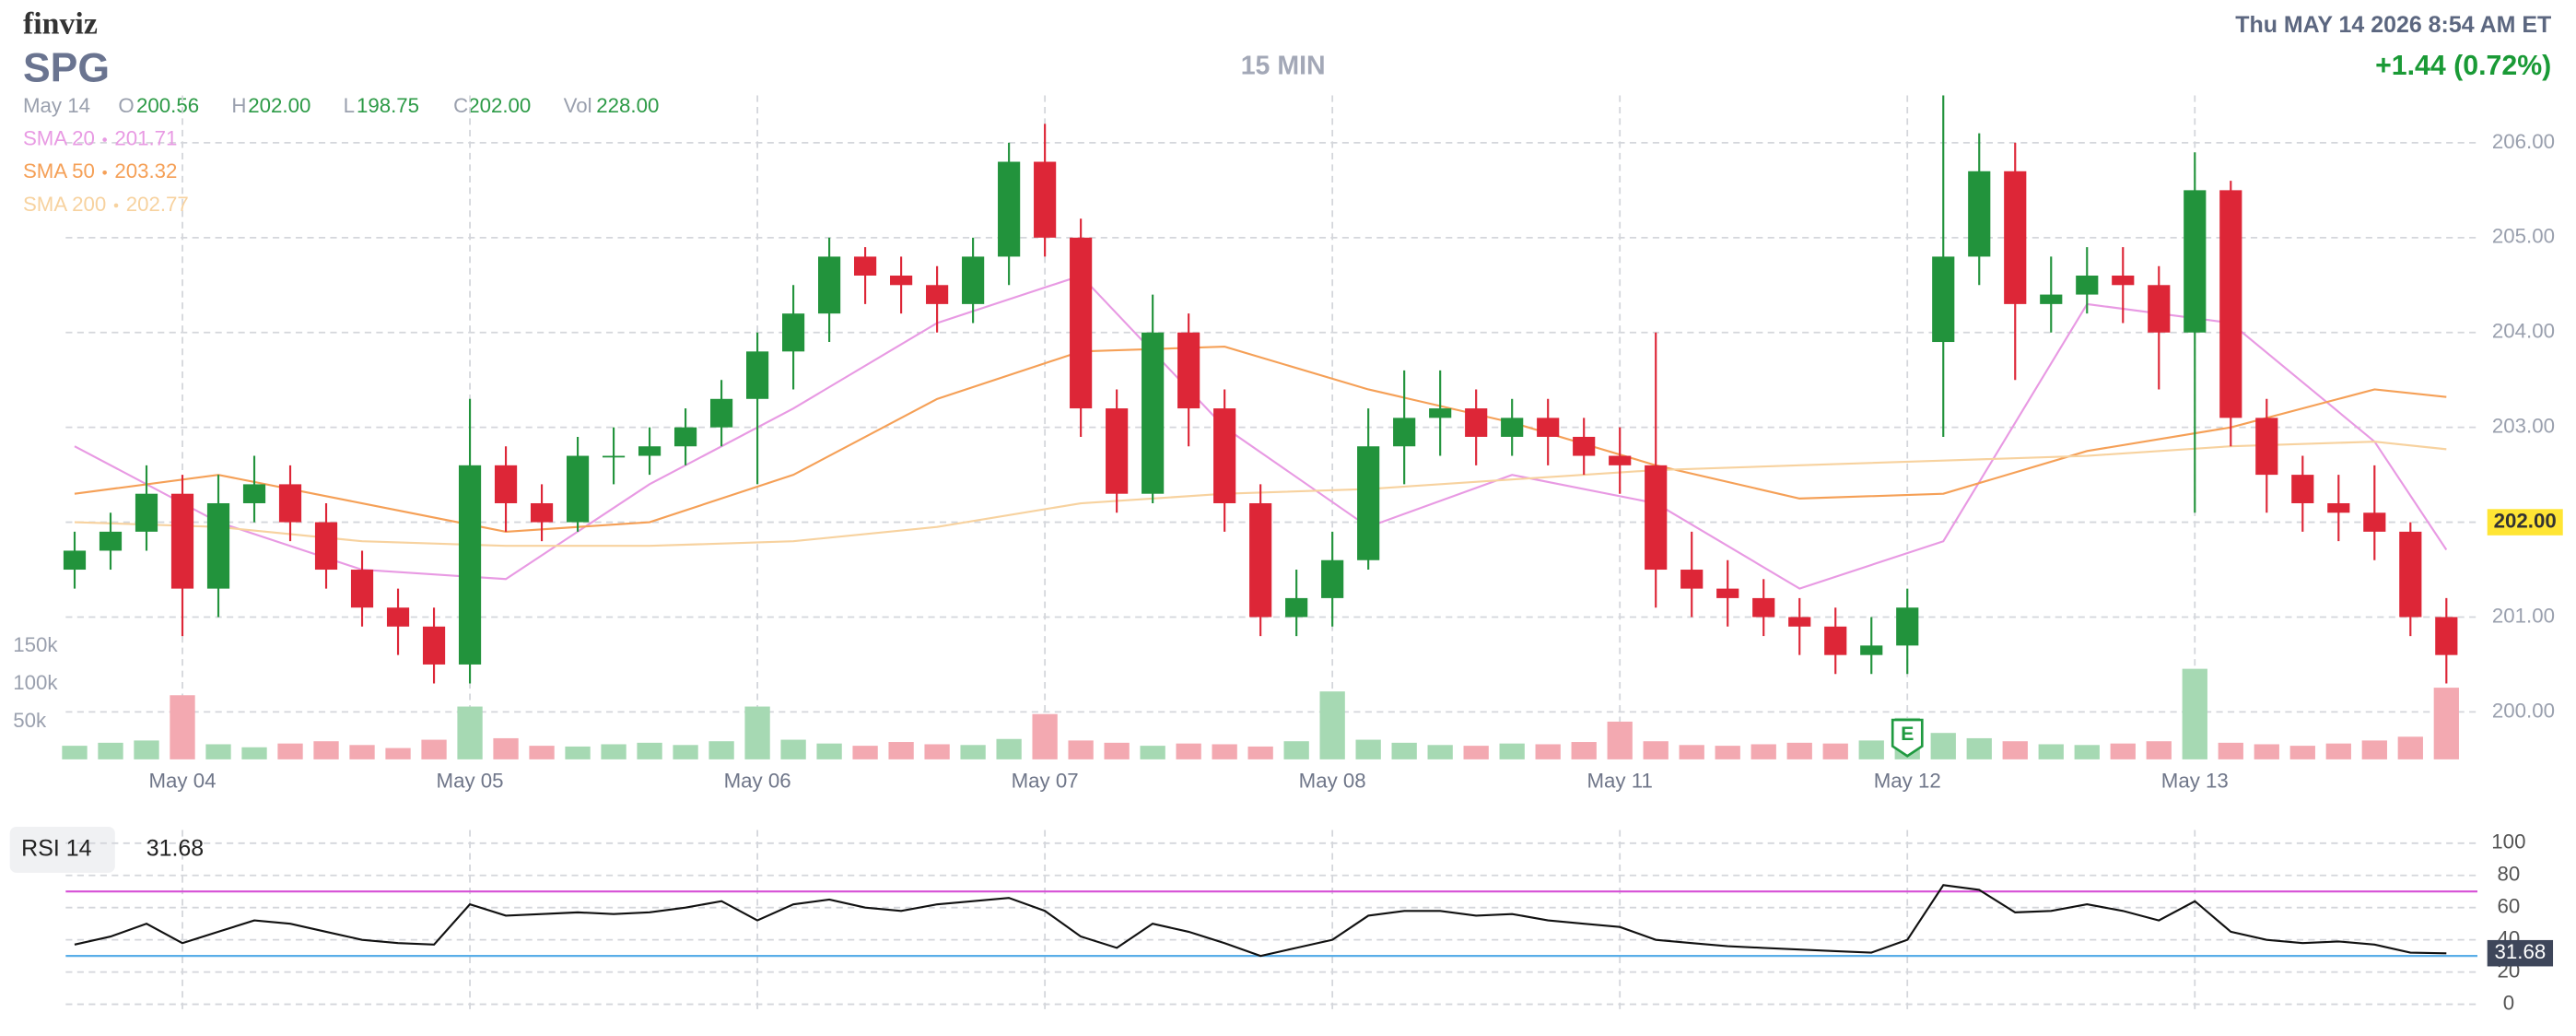 The width and height of the screenshot is (2576, 1036). Describe the element at coordinates (64, 204) in the screenshot. I see `legend-label: SMA 200` at that location.